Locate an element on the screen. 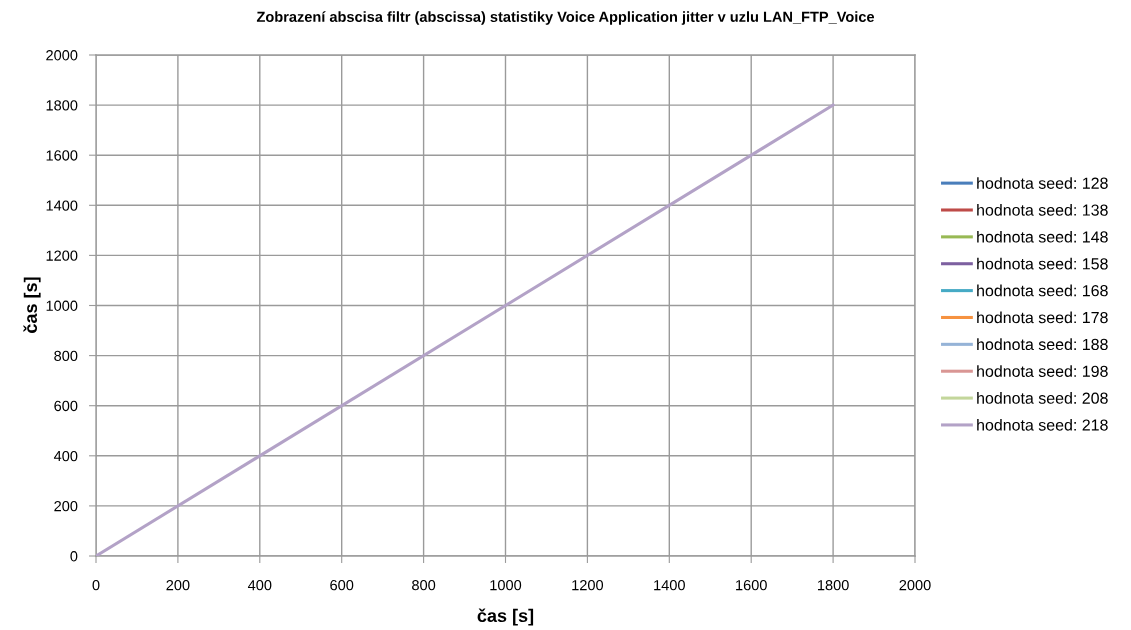  x-tick-label: 1600 is located at coordinates (751, 585).